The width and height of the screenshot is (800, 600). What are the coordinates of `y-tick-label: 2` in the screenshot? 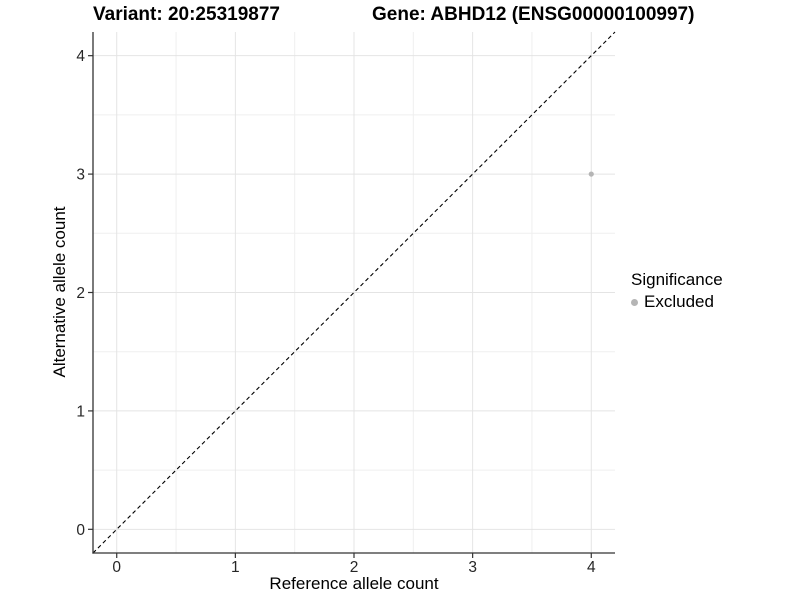 It's located at (80, 293).